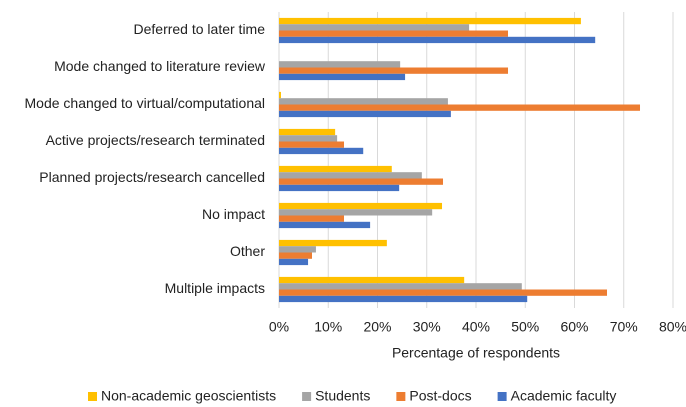  Describe the element at coordinates (342, 396) in the screenshot. I see `legend-label: Students` at that location.